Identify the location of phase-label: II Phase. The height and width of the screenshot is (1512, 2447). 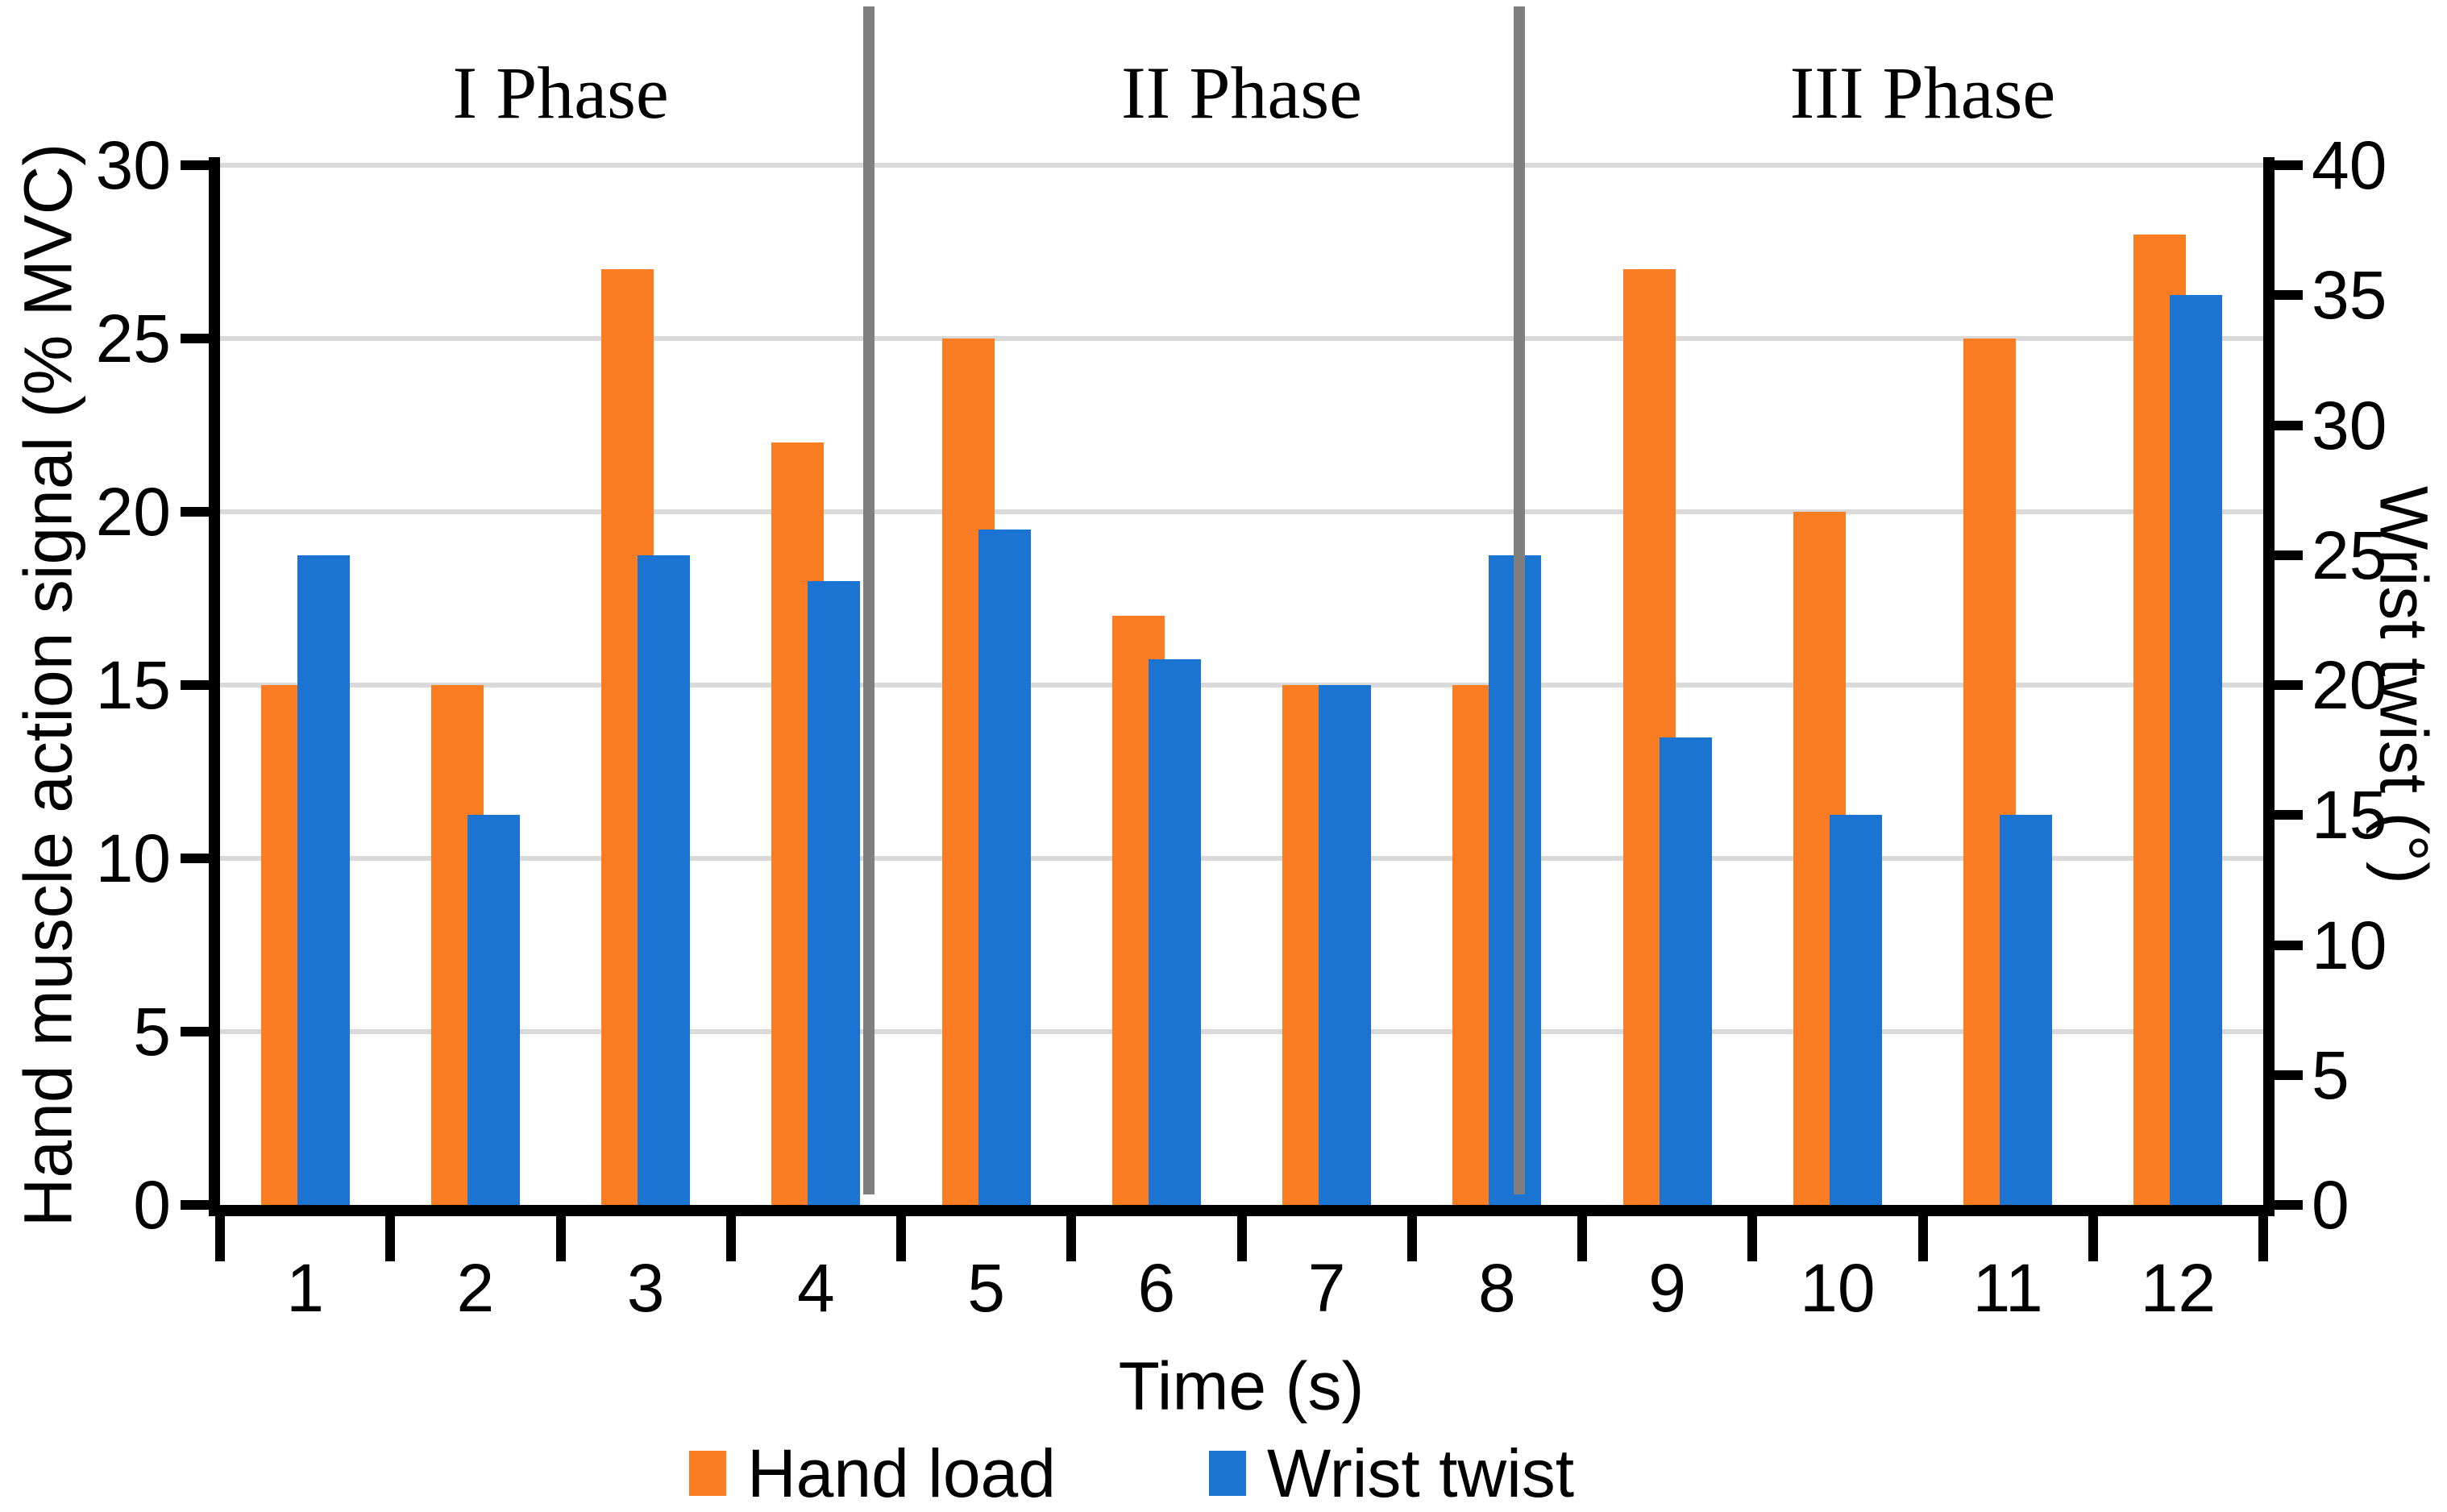
(1242, 93).